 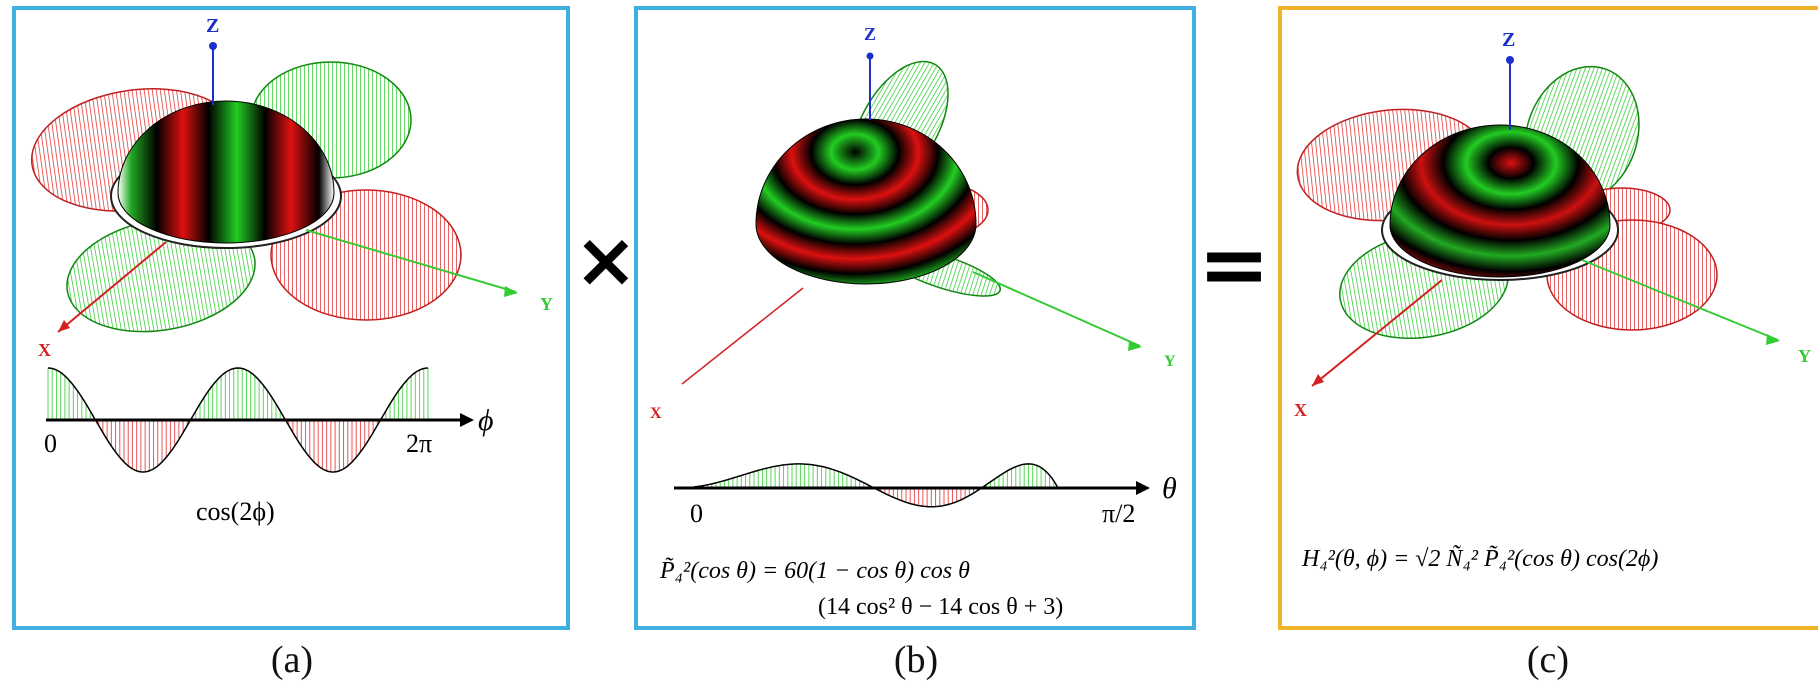 I want to click on phi-tick-two-pi: 2π, so click(x=419, y=443).